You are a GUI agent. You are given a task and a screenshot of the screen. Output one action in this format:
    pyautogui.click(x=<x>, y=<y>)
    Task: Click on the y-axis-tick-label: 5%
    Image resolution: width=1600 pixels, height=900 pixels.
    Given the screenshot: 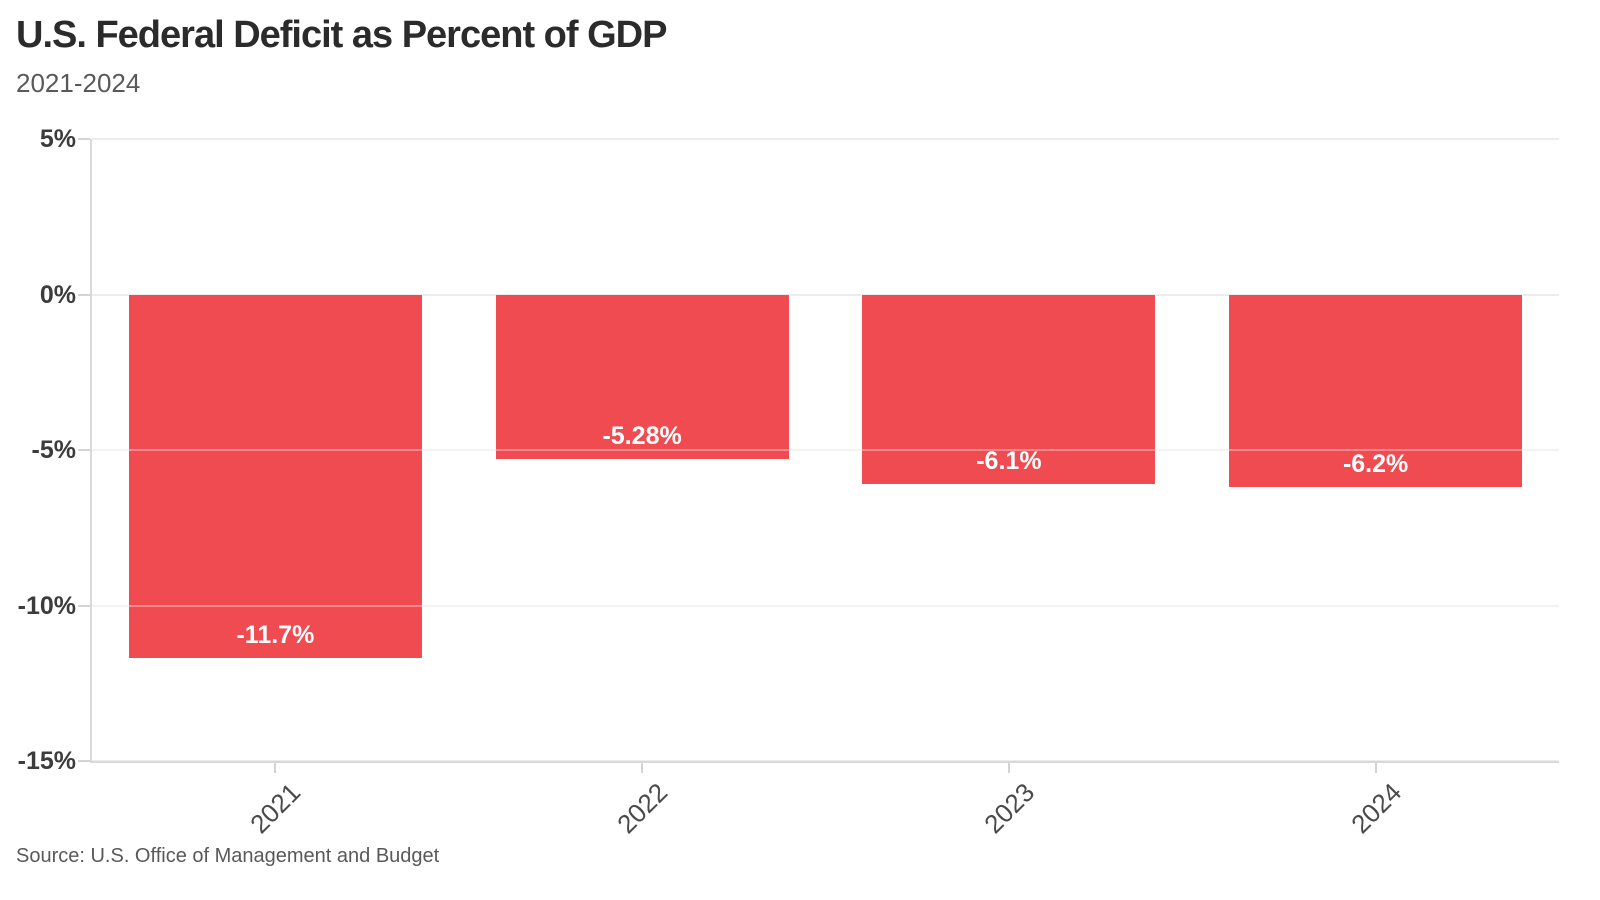 What is the action you would take?
    pyautogui.click(x=57, y=139)
    